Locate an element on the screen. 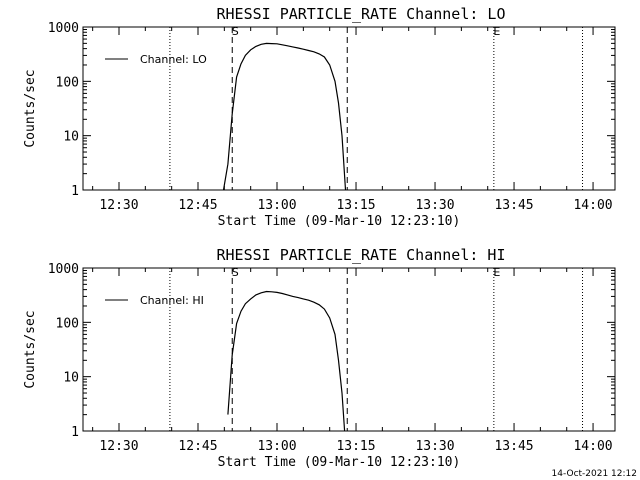 The height and width of the screenshot is (480, 640). timestamp: 14-Oct-2021 12:12 is located at coordinates (594, 474).